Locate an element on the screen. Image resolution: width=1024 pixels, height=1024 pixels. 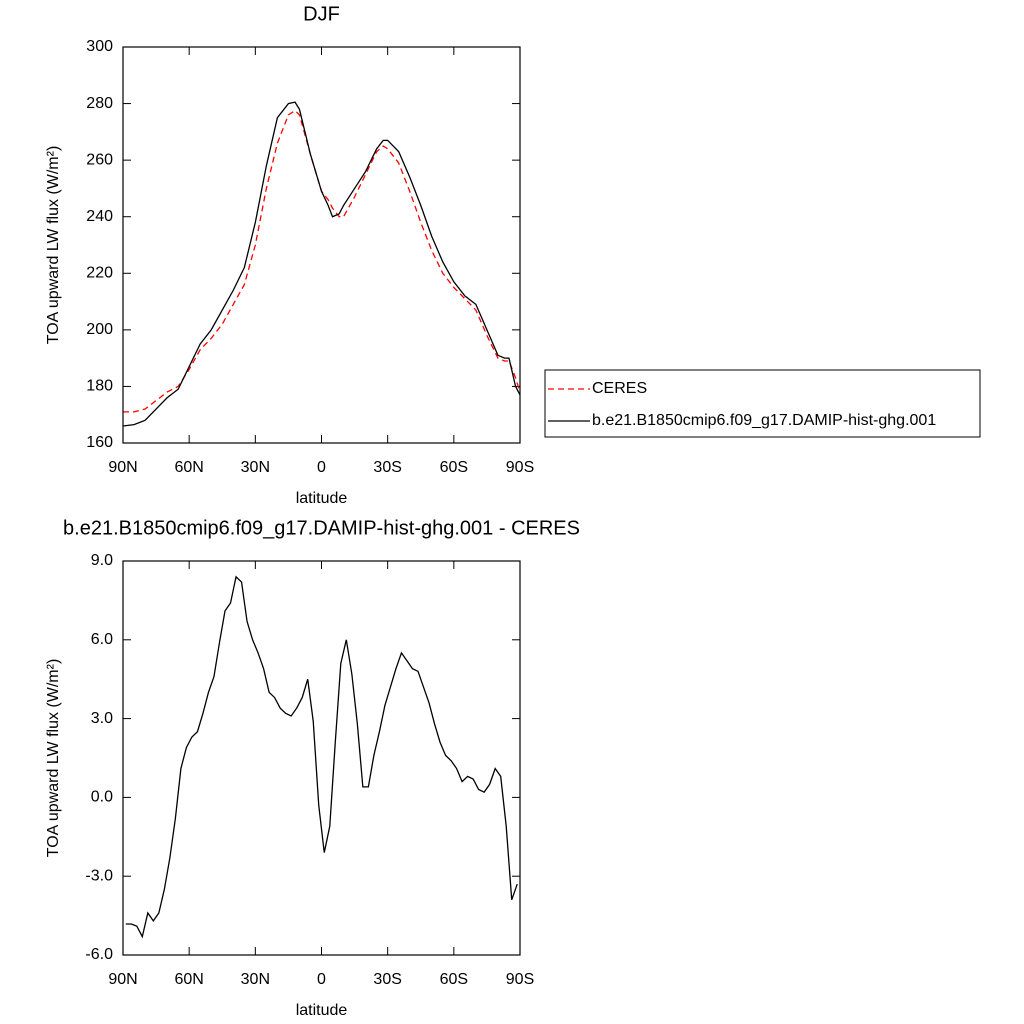
y-tick-label: 3.0 is located at coordinates (102, 718).